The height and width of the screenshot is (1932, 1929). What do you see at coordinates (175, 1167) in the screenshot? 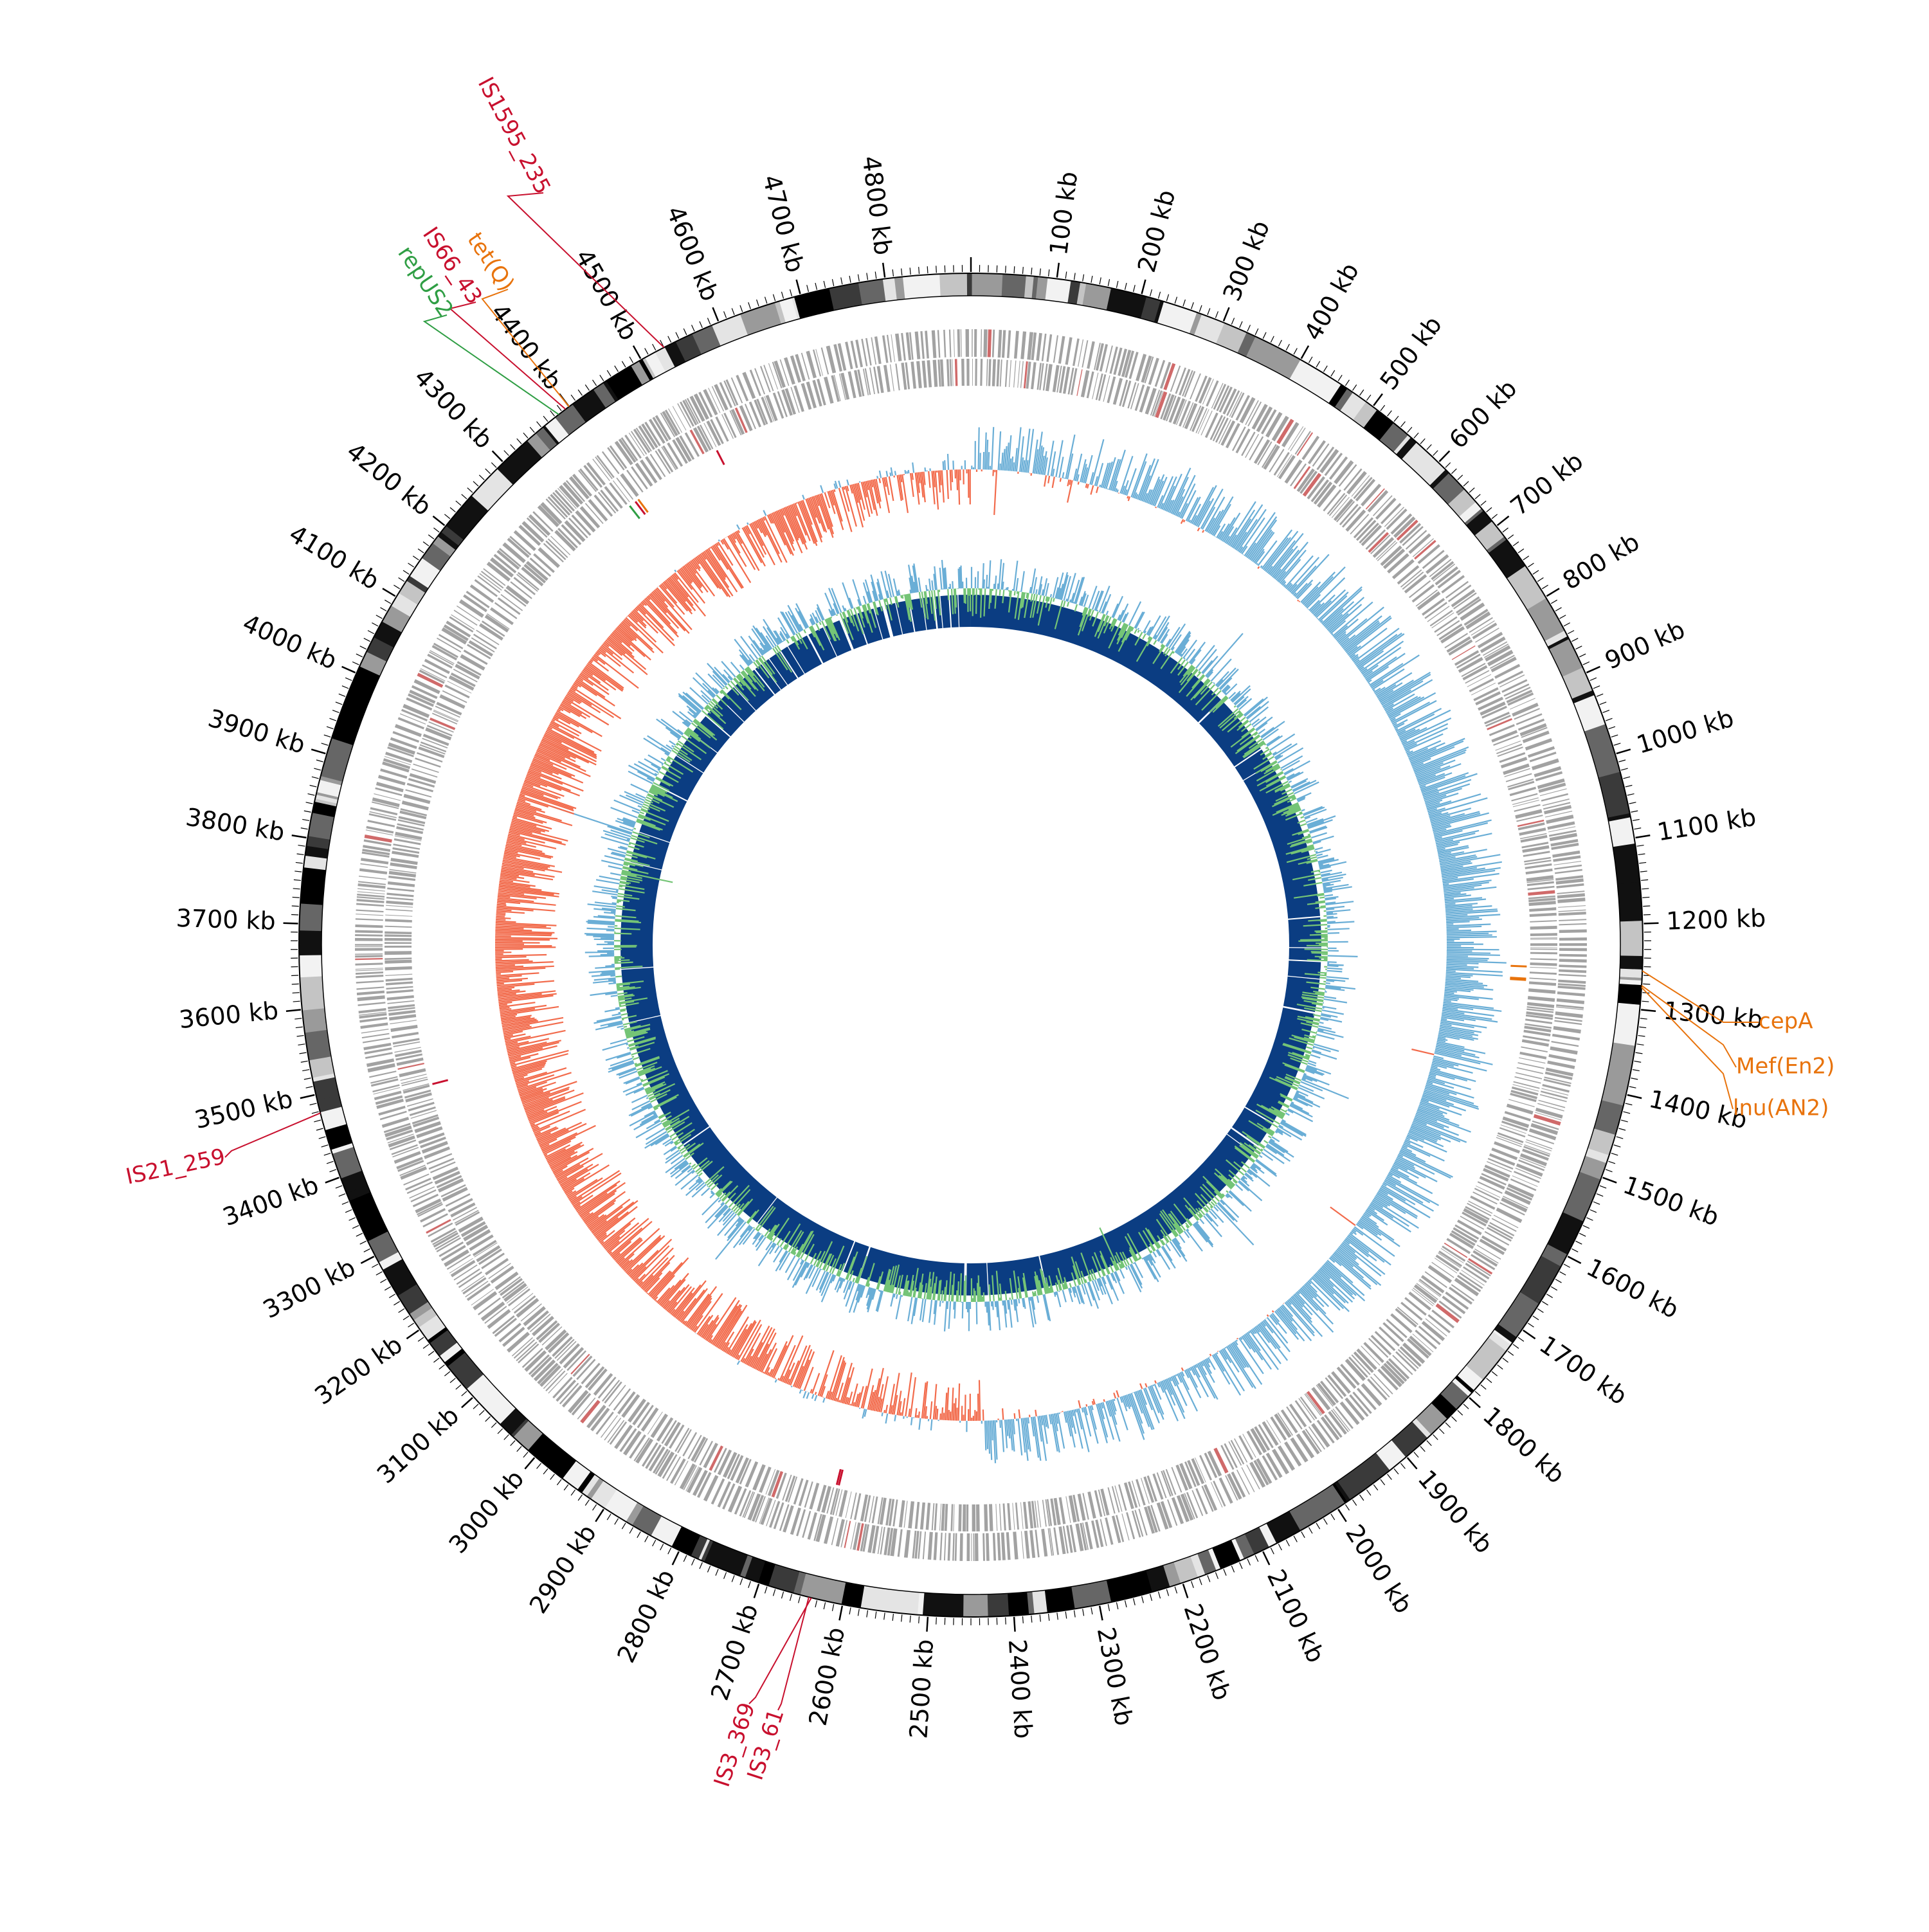
I see `IS21_259-label: IS21_259` at bounding box center [175, 1167].